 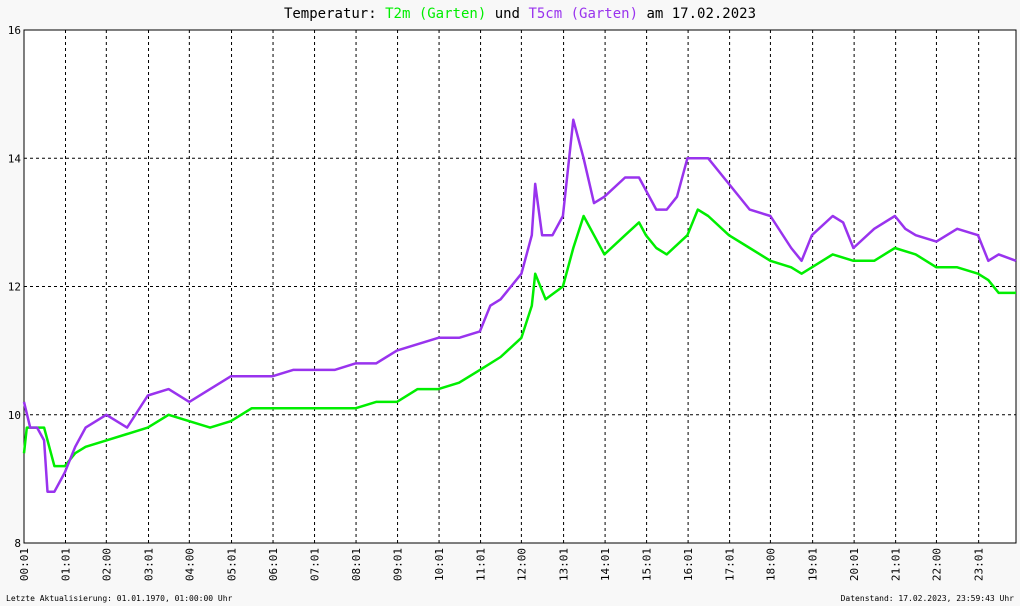 What do you see at coordinates (521, 564) in the screenshot?
I see `x-tick-label: 12:00` at bounding box center [521, 564].